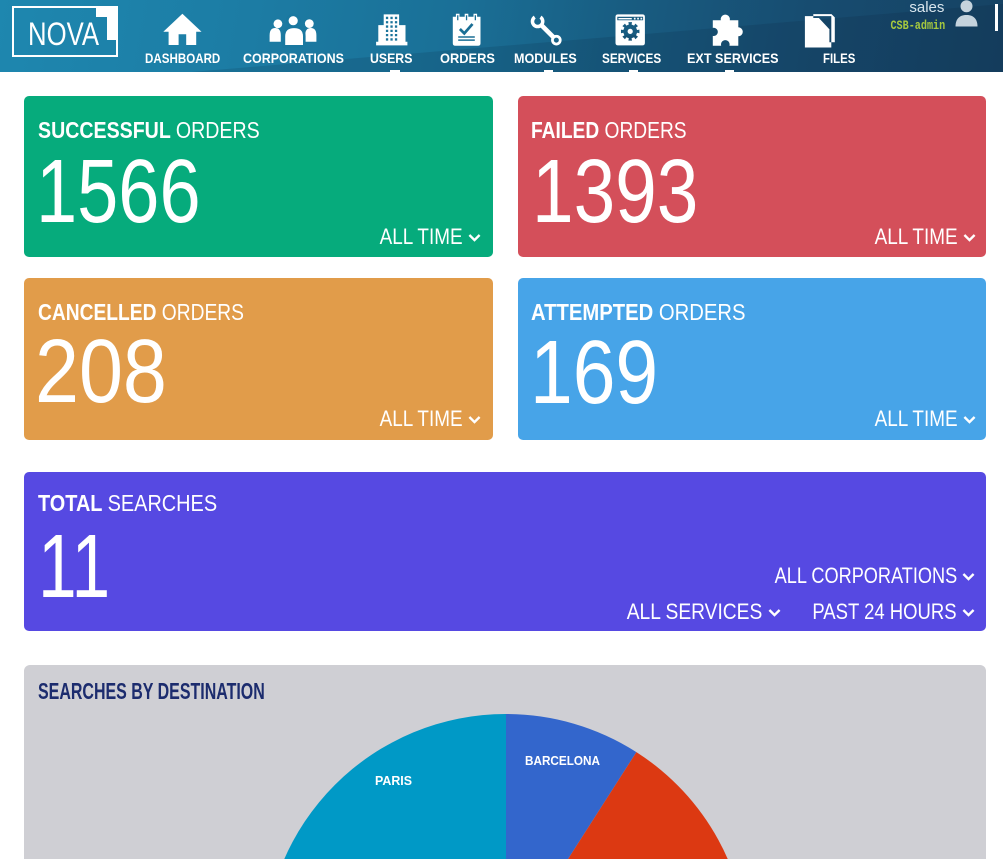 This screenshot has width=1003, height=859. Describe the element at coordinates (563, 760) in the screenshot. I see `svg-text: BARCELONA` at that location.